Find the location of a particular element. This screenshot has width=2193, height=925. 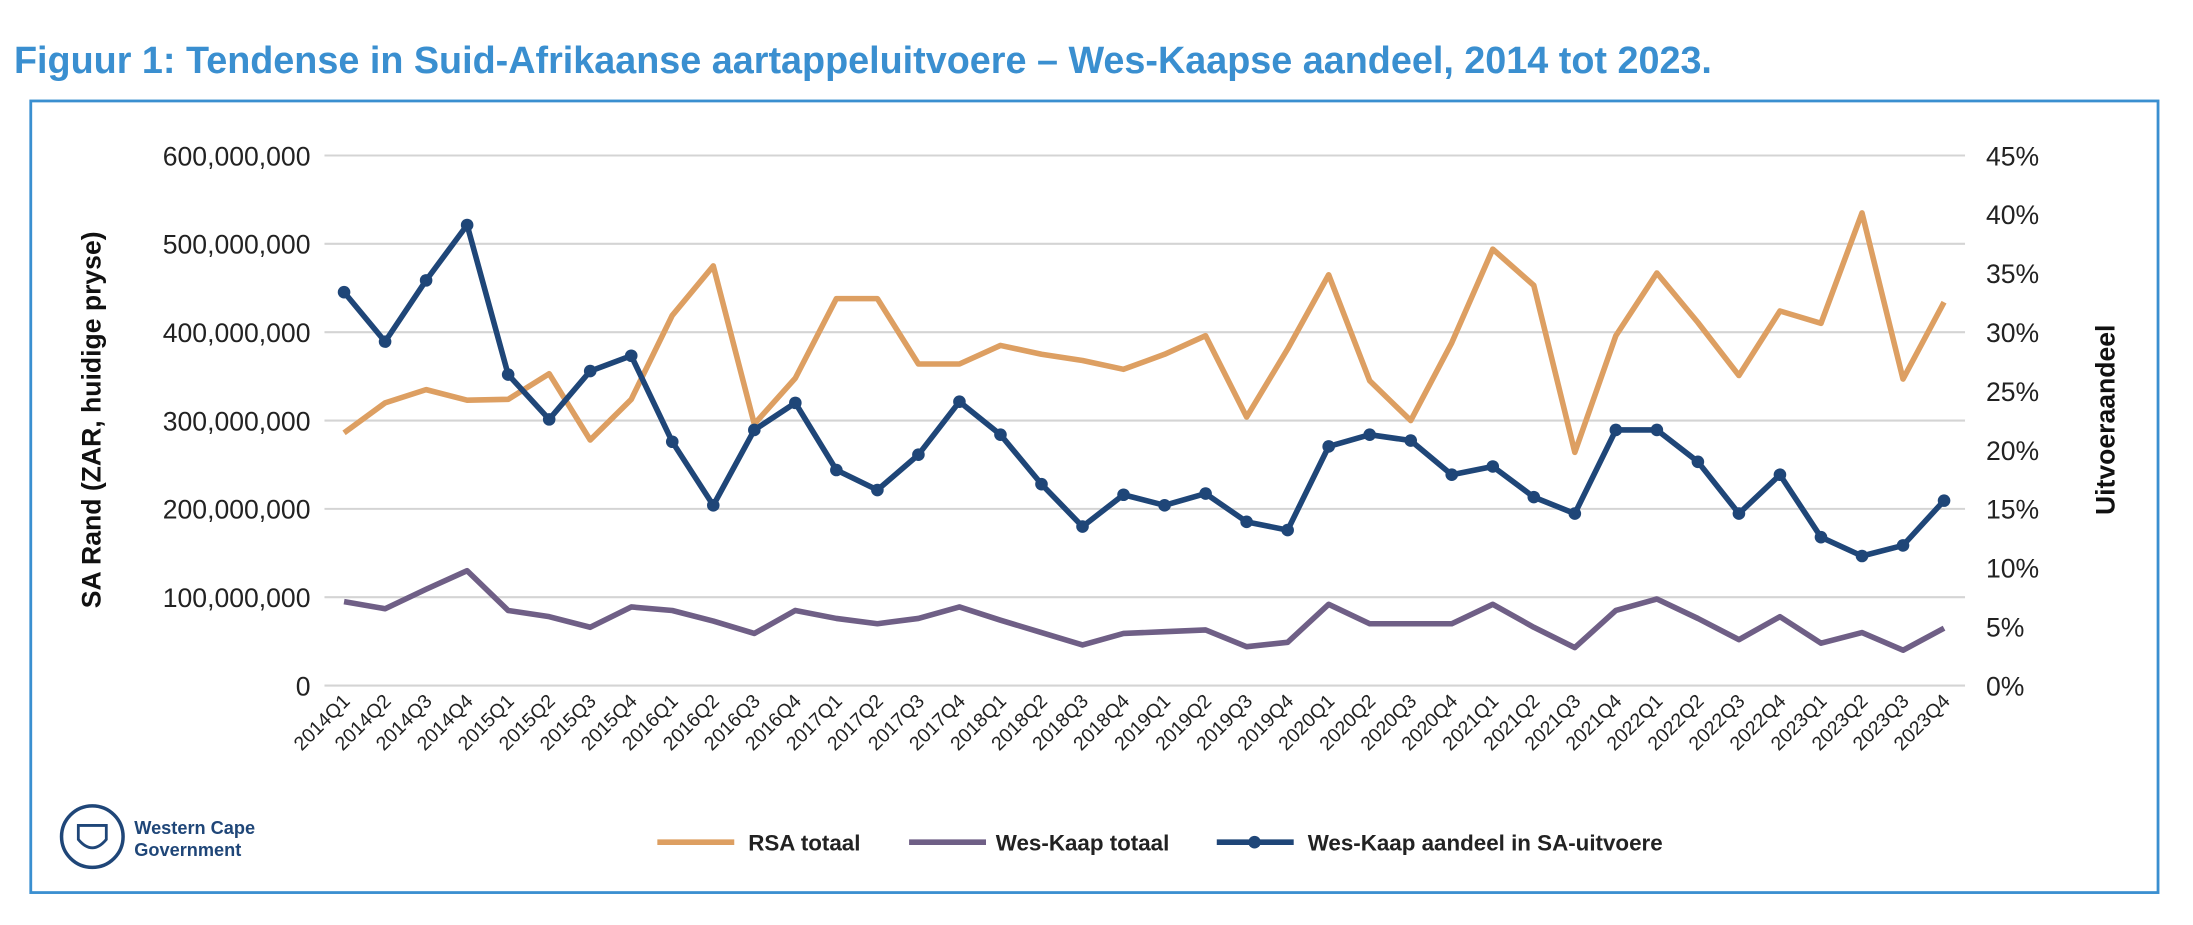

left-axis-title: SA Rand (ZAR, huidige pryse) is located at coordinates (92, 419).